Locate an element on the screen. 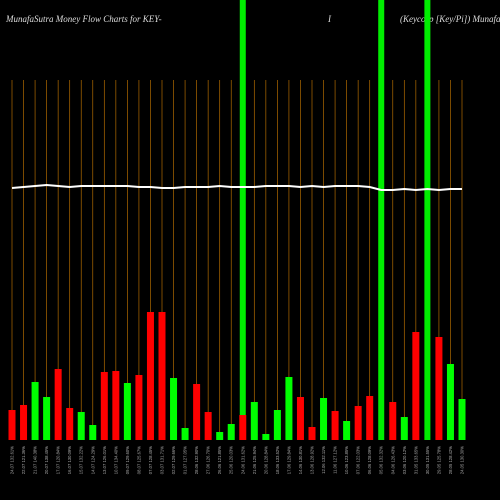  money-flow-line is located at coordinates (236, 187).